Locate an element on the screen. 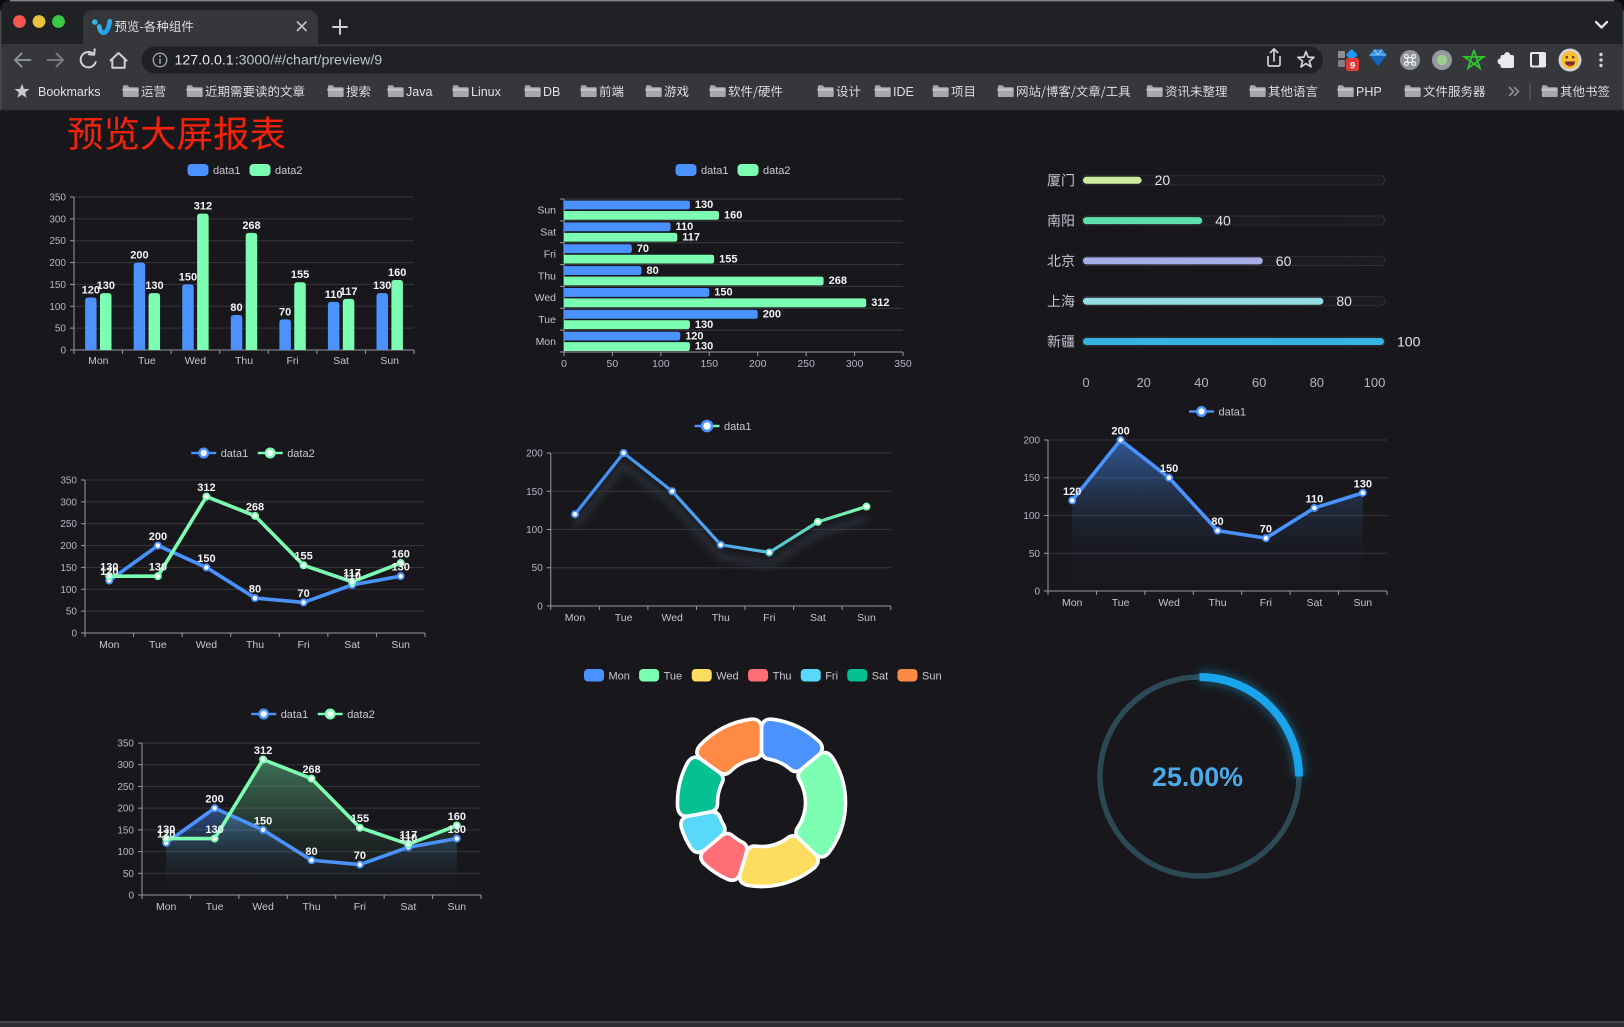  svg-text: 250 is located at coordinates (68, 524).